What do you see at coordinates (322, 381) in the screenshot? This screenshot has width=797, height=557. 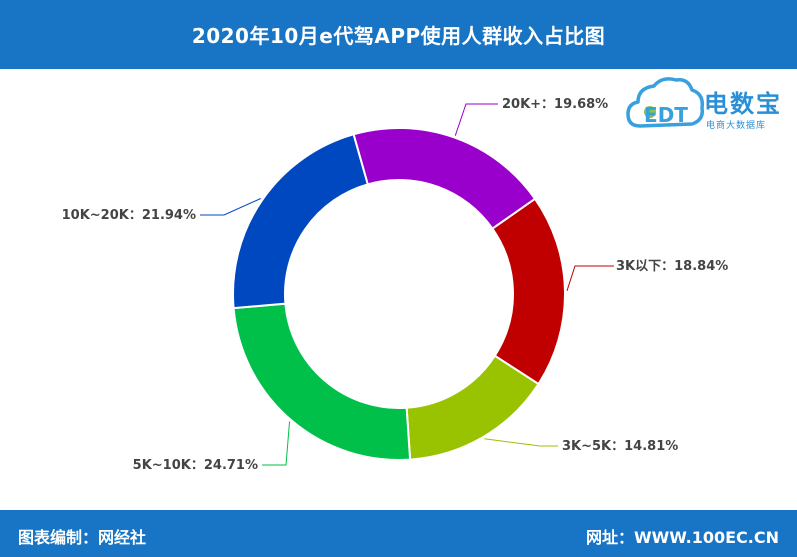 I see `donut-slice-5K~10K` at bounding box center [322, 381].